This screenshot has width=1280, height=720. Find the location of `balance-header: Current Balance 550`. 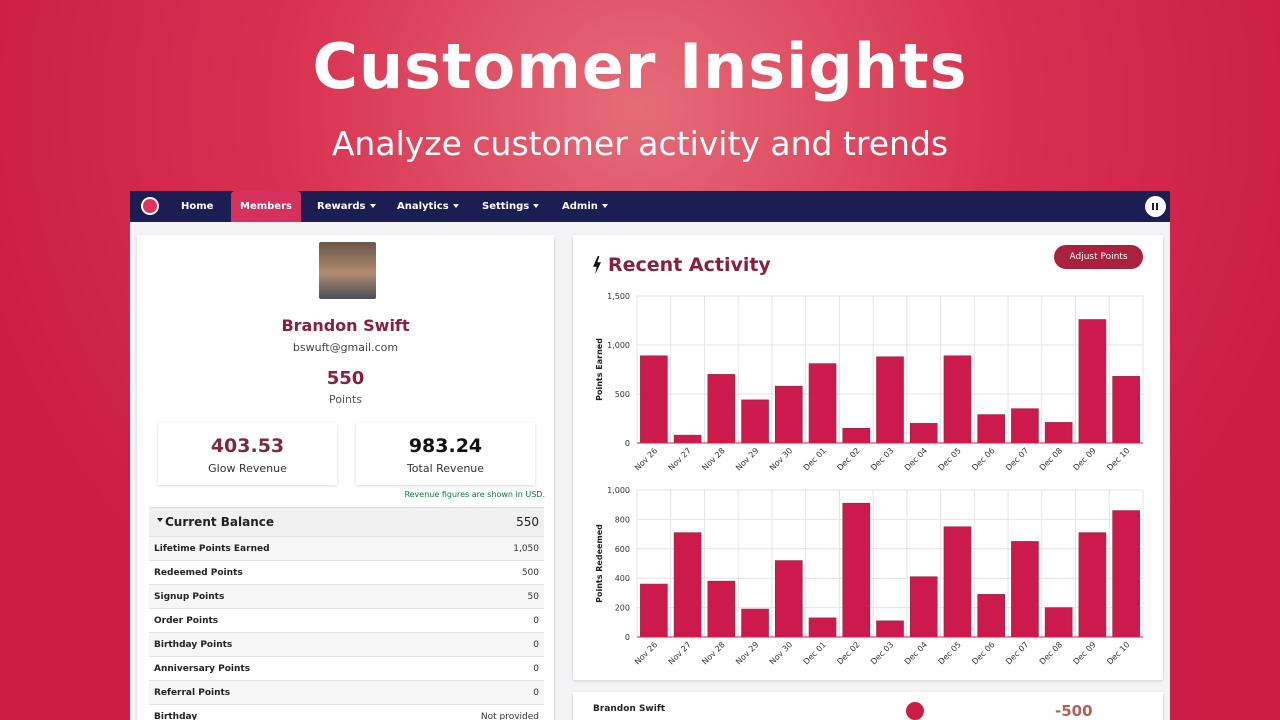

balance-header: Current Balance 550 is located at coordinates (346, 521).